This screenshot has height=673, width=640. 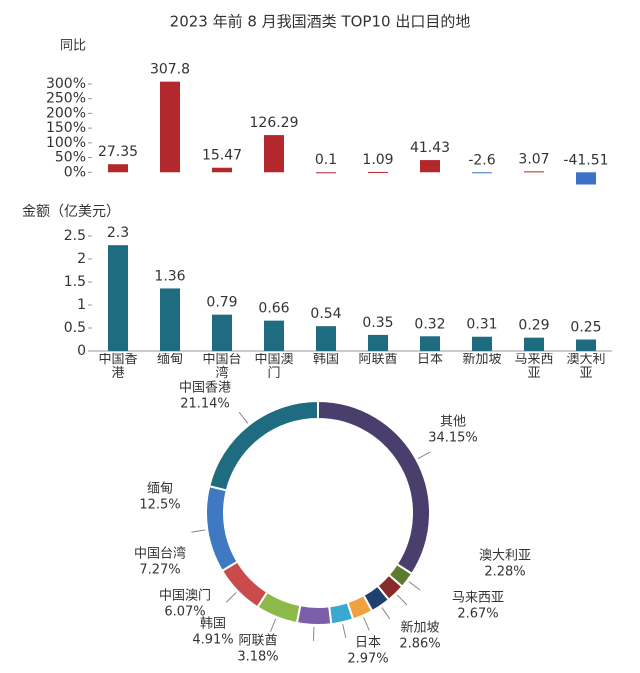 I want to click on x-tick-label-box: 中国台湾, so click(x=222, y=367).